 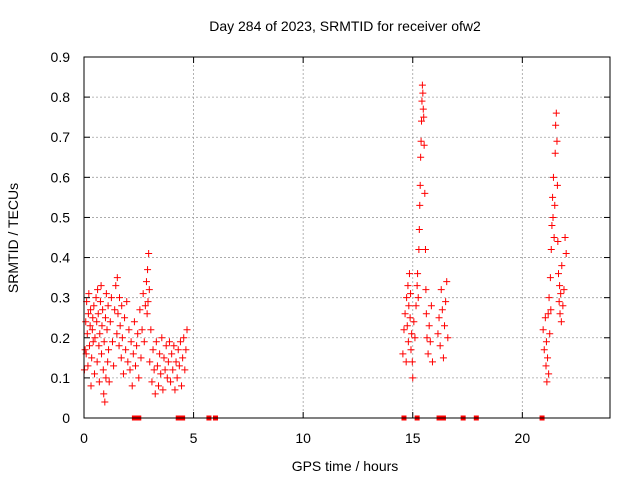 What do you see at coordinates (61, 237) in the screenshot?
I see `y-tick-labels: 0 0.1 0.2 0.3 0.4 0.5 0.6 0.7 0.8 0.9` at bounding box center [61, 237].